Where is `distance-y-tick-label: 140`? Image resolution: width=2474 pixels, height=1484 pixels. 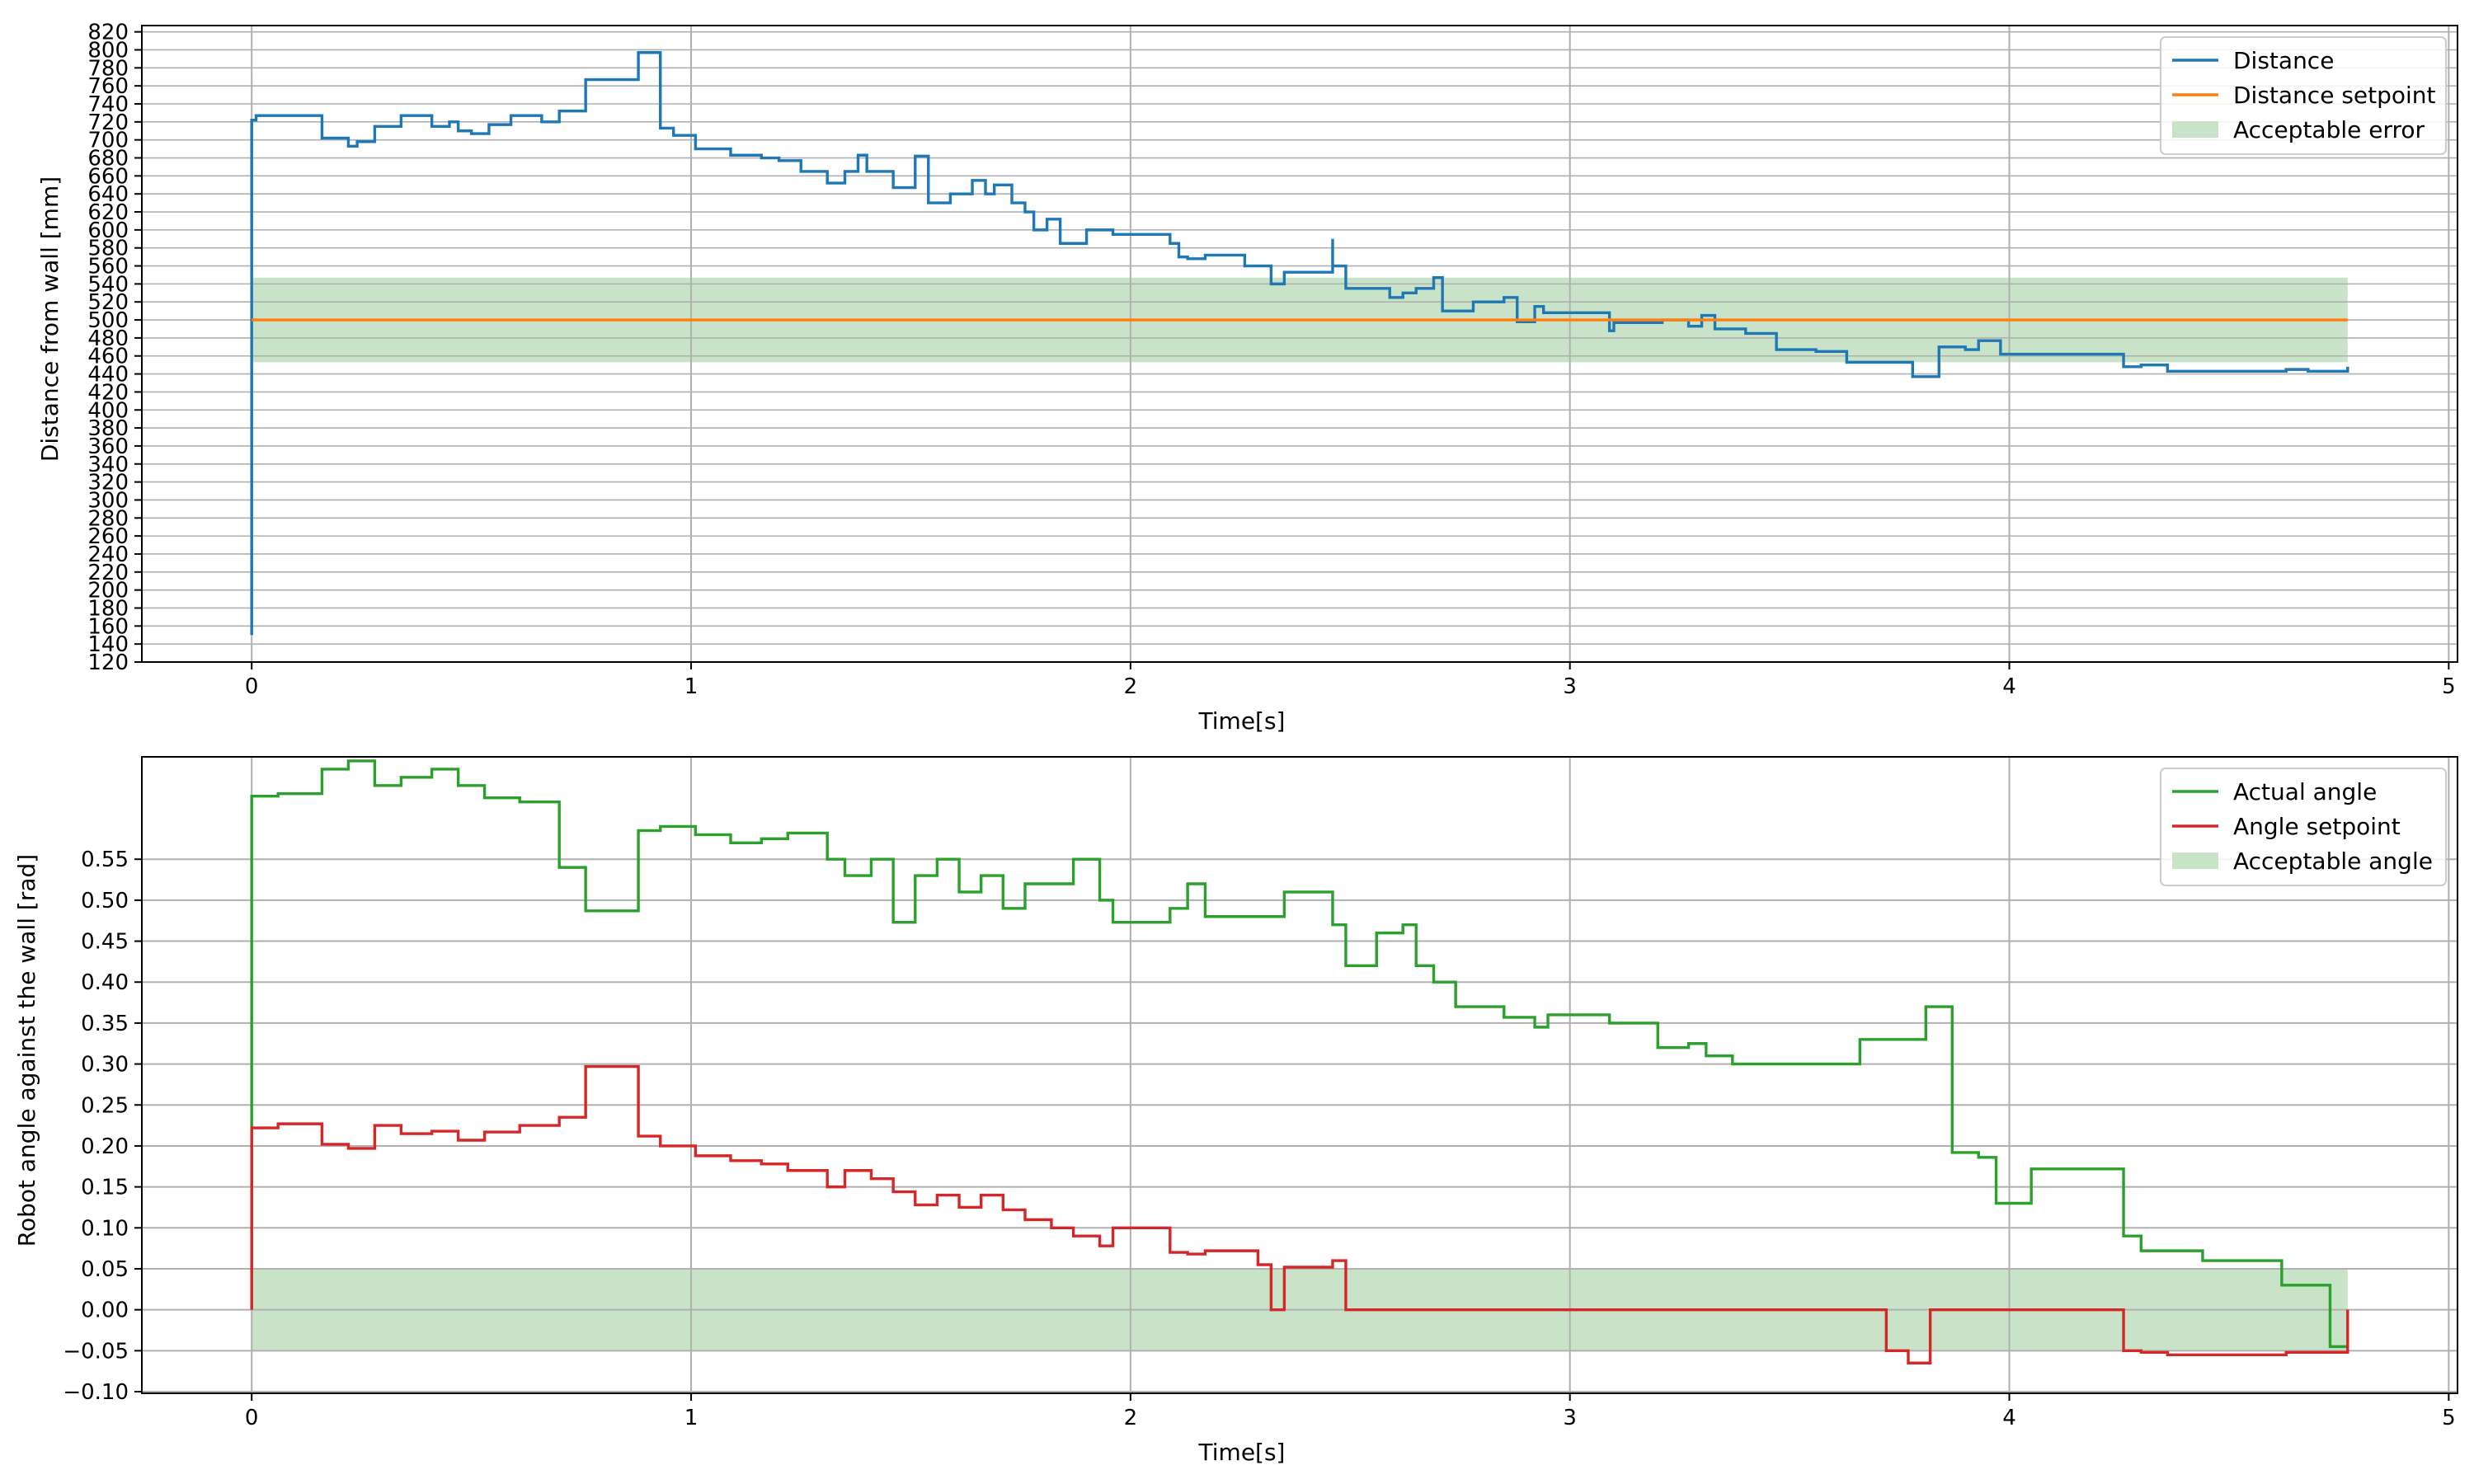
distance-y-tick-label: 140 is located at coordinates (108, 644).